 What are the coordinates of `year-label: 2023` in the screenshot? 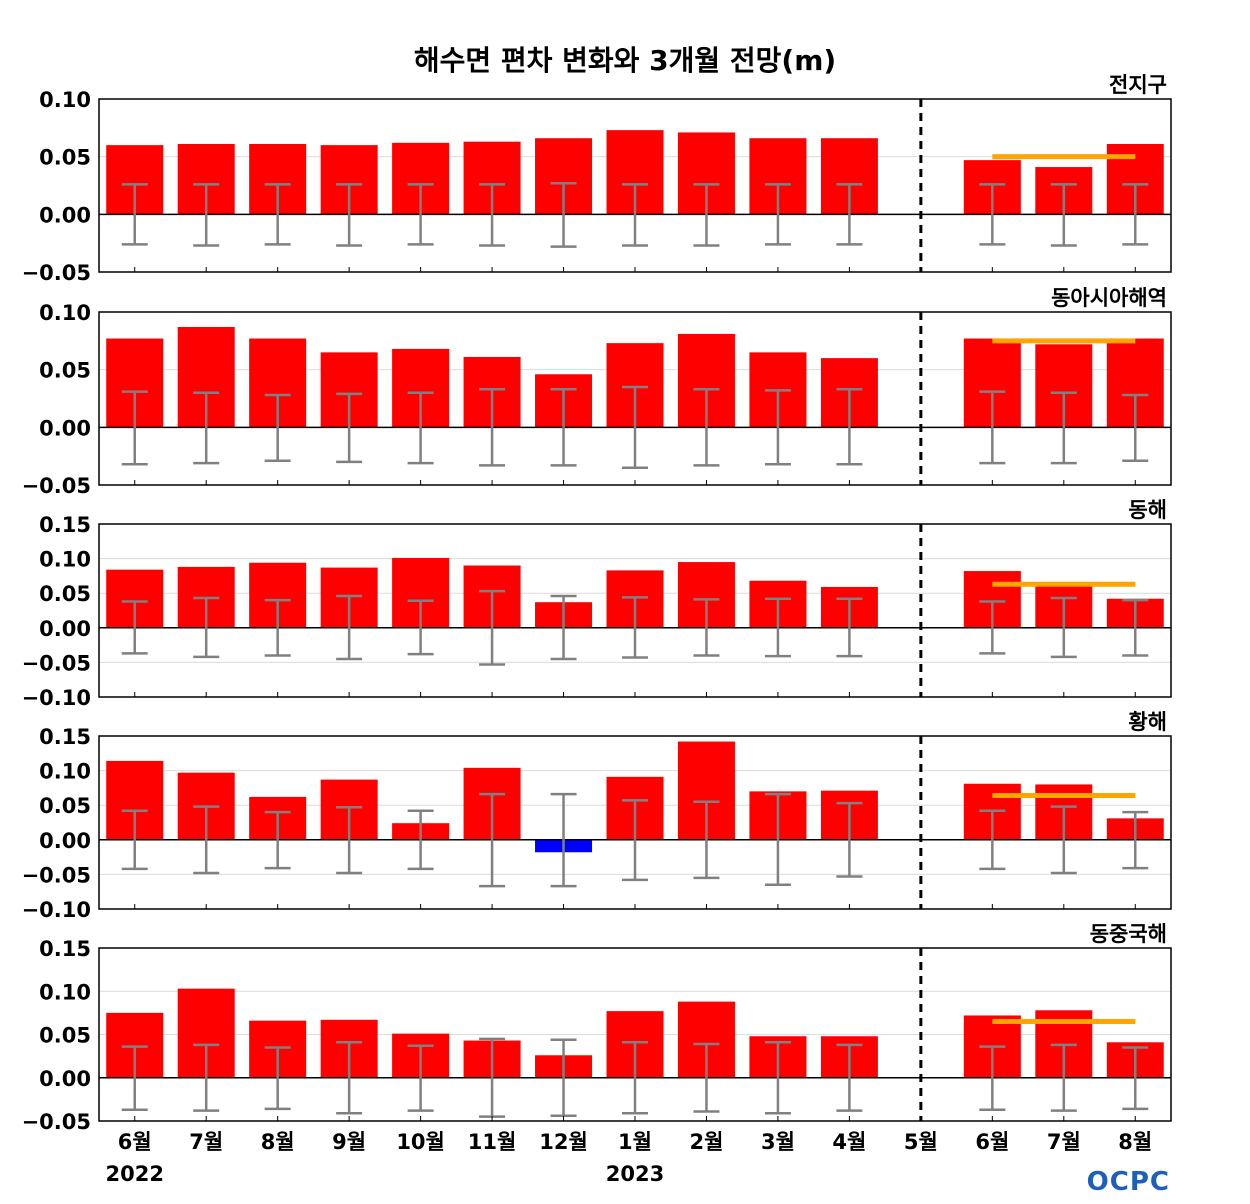 It's located at (635, 1174).